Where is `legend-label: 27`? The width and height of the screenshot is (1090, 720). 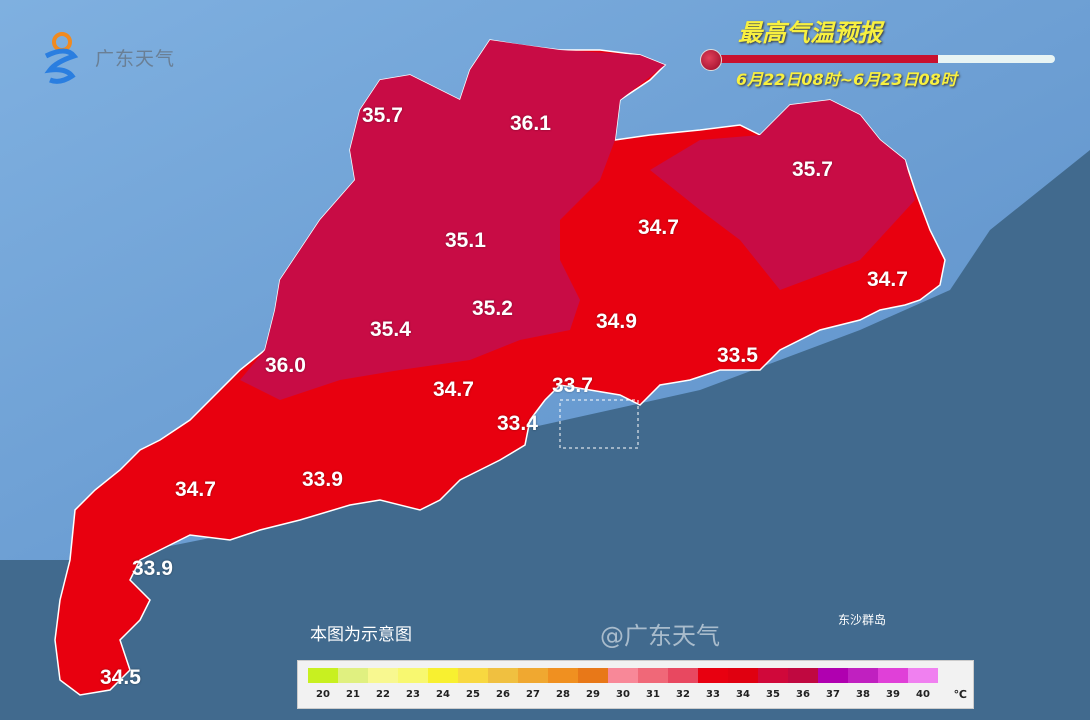 legend-label: 27 is located at coordinates (533, 694).